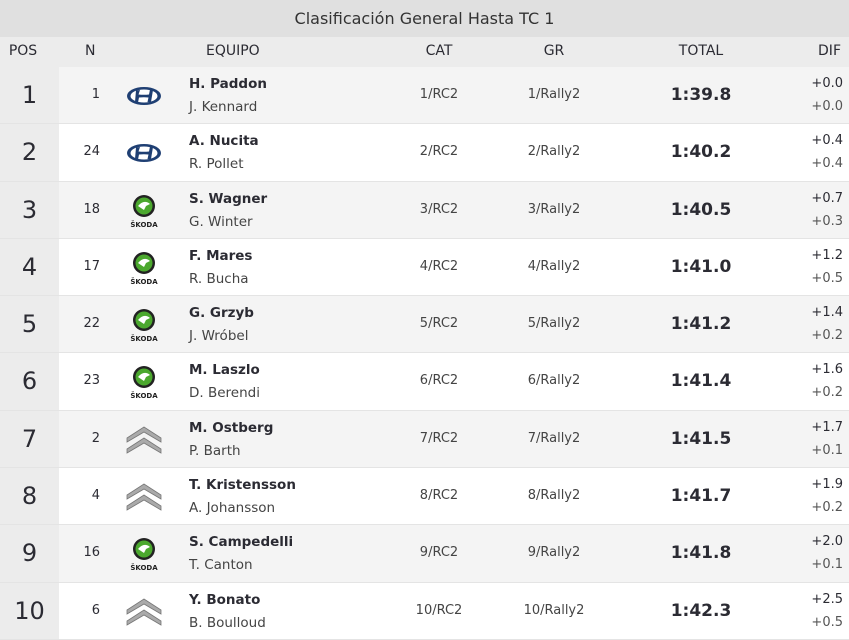  What do you see at coordinates (701, 381) in the screenshot?
I see `total-time: 1:41.4` at bounding box center [701, 381].